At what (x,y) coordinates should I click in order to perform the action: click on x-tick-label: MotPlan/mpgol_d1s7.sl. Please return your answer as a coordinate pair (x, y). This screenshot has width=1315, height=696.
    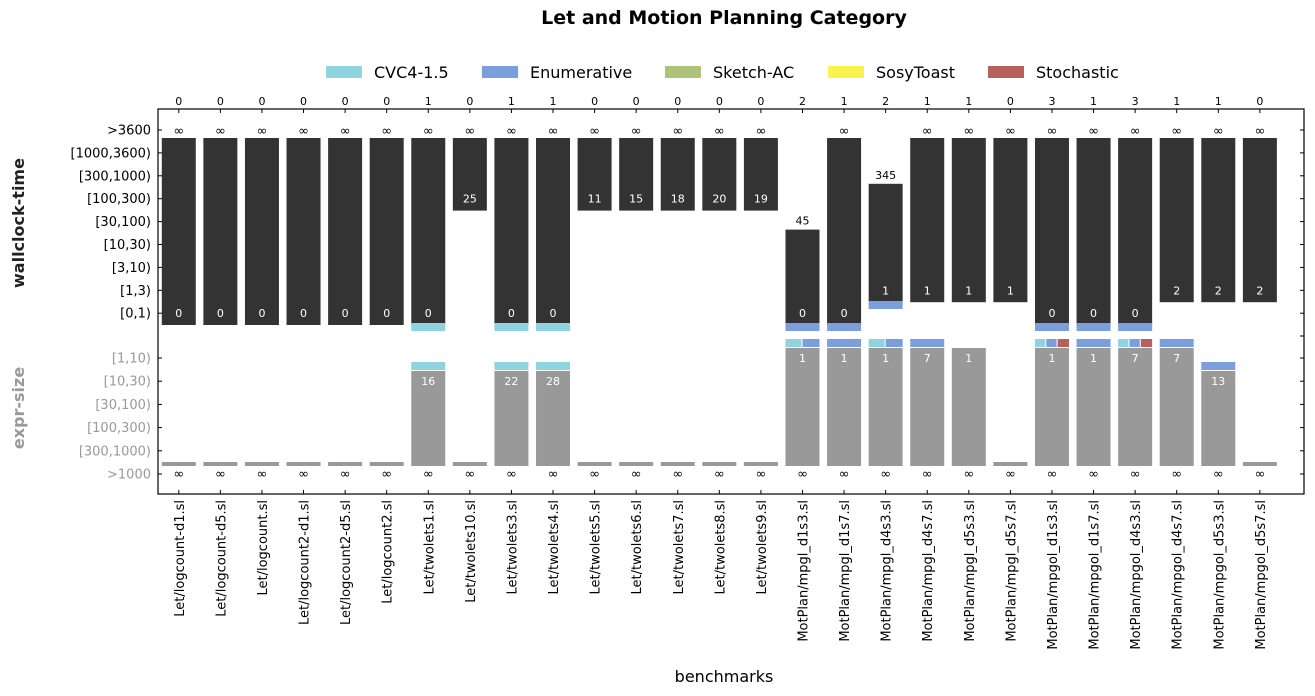
    Looking at the image, I should click on (1095, 575).